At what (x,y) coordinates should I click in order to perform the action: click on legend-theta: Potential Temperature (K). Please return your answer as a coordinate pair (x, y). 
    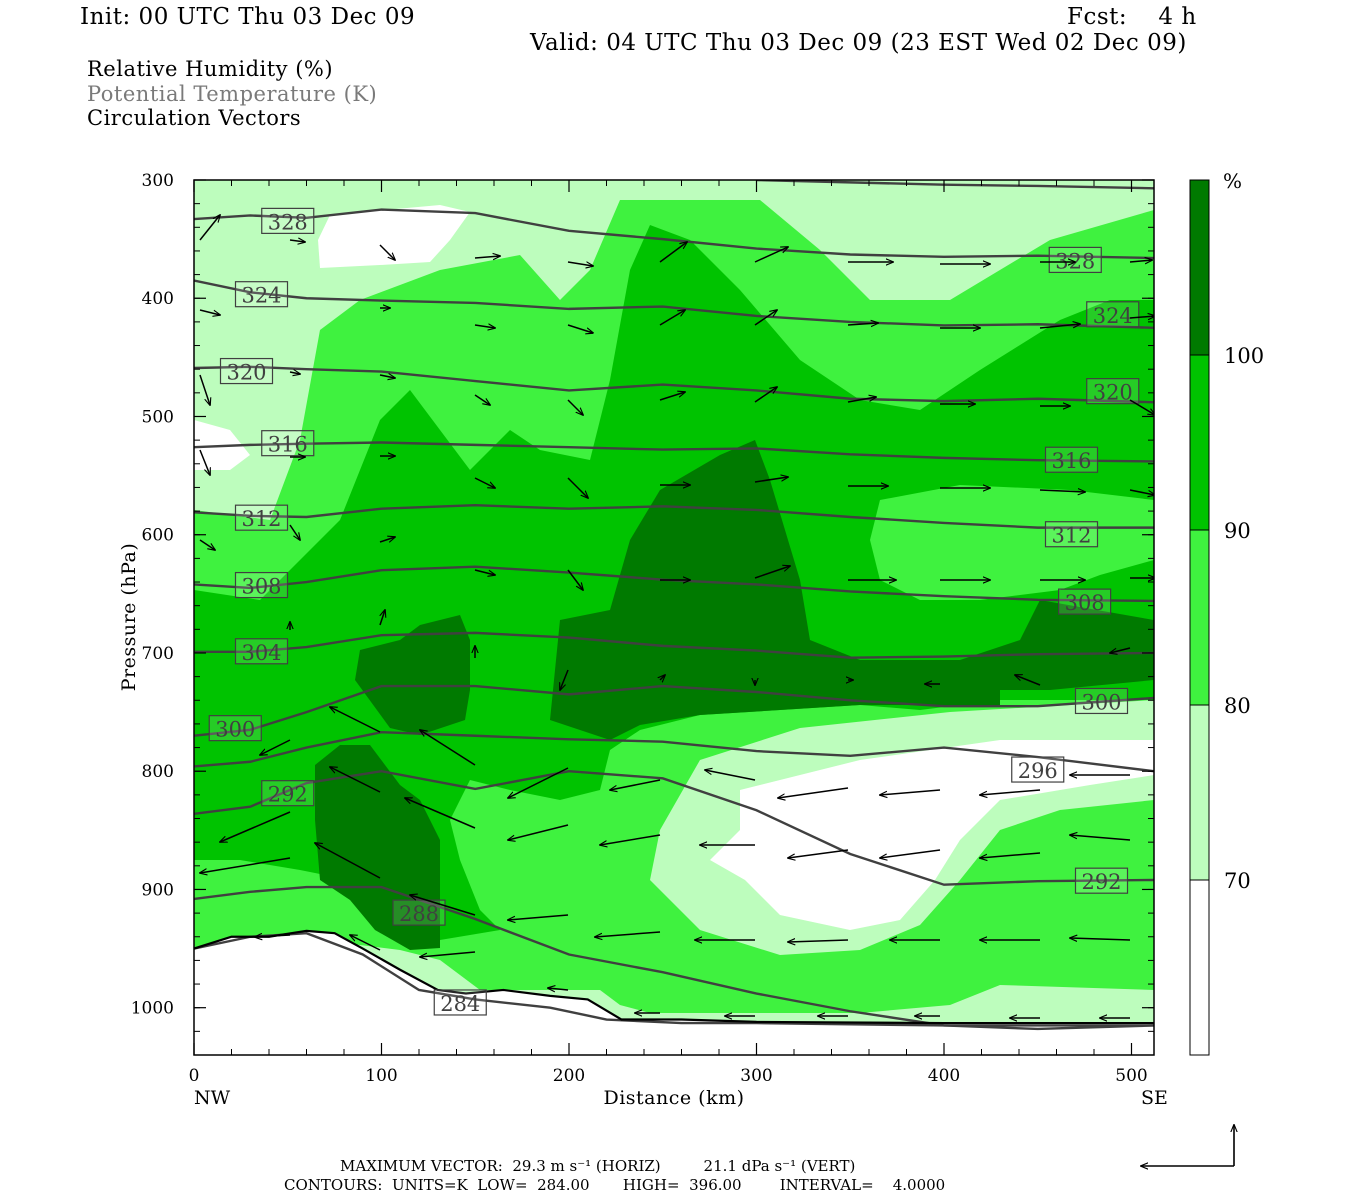
    Looking at the image, I should click on (232, 94).